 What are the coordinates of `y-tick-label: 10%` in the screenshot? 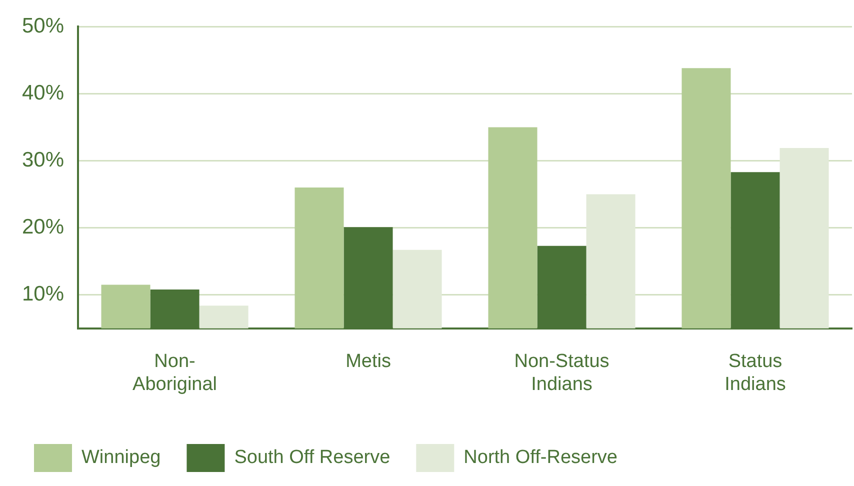 It's located at (43, 294).